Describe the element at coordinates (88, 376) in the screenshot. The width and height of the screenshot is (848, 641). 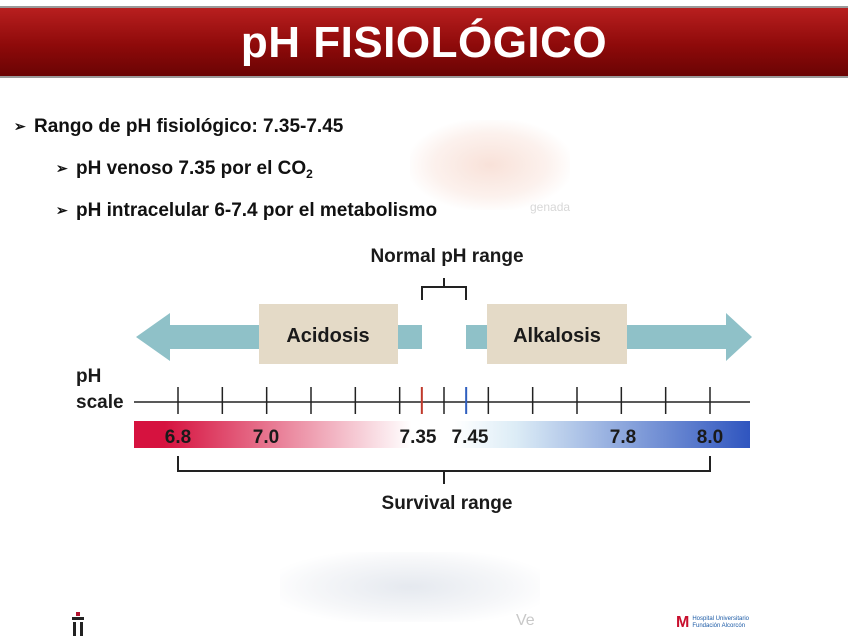
I see `ph-scale-label-line1: pH` at that location.